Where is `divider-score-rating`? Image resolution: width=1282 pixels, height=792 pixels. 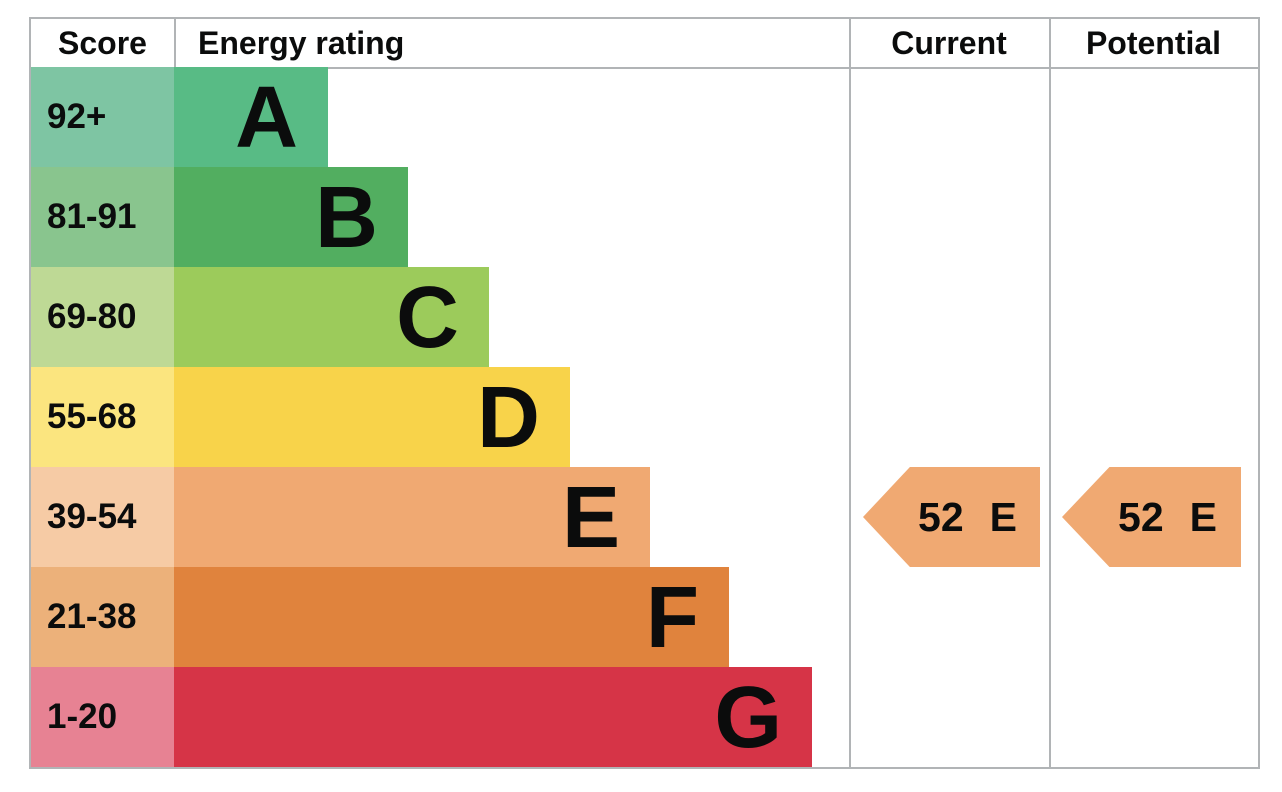
divider-score-rating is located at coordinates (175, 43).